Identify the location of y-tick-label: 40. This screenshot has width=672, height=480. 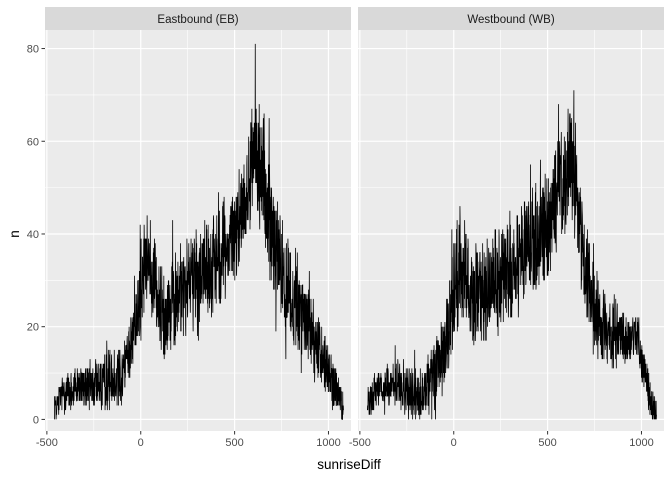
(33, 235).